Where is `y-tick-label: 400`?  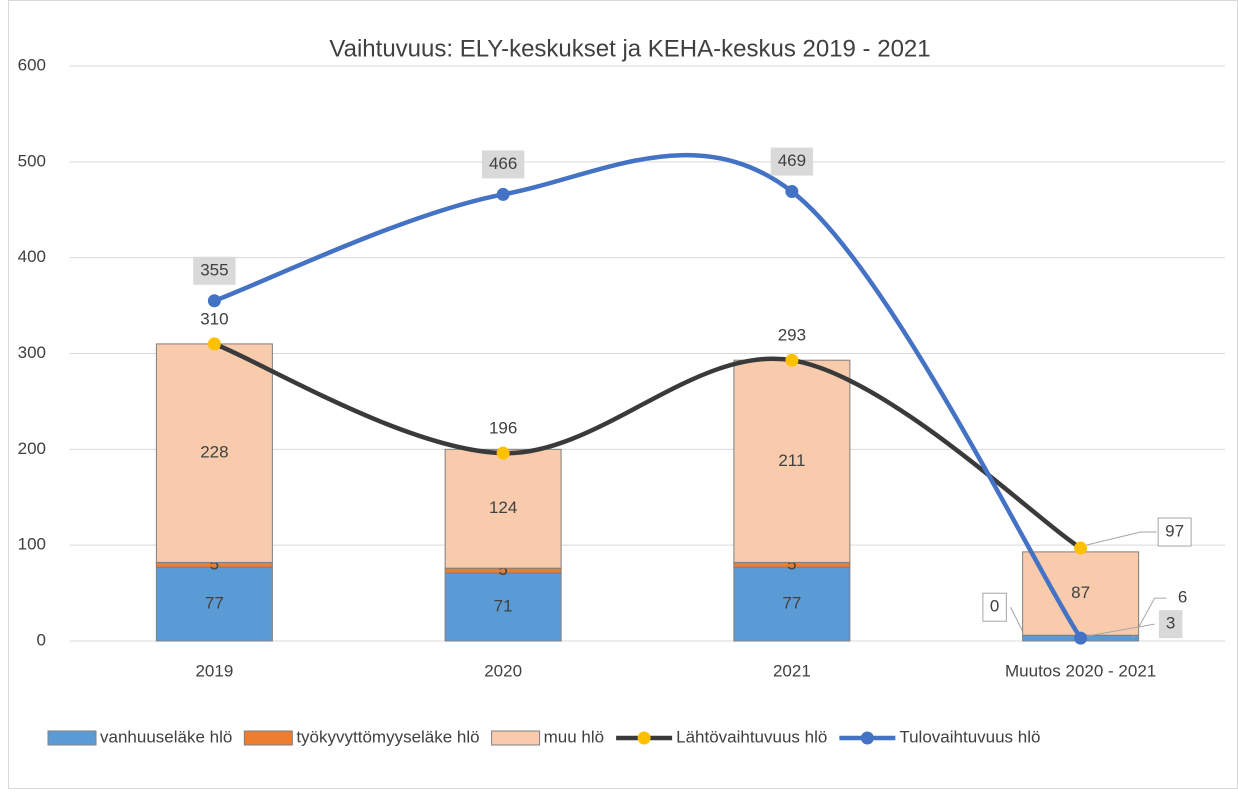 y-tick-label: 400 is located at coordinates (32, 256).